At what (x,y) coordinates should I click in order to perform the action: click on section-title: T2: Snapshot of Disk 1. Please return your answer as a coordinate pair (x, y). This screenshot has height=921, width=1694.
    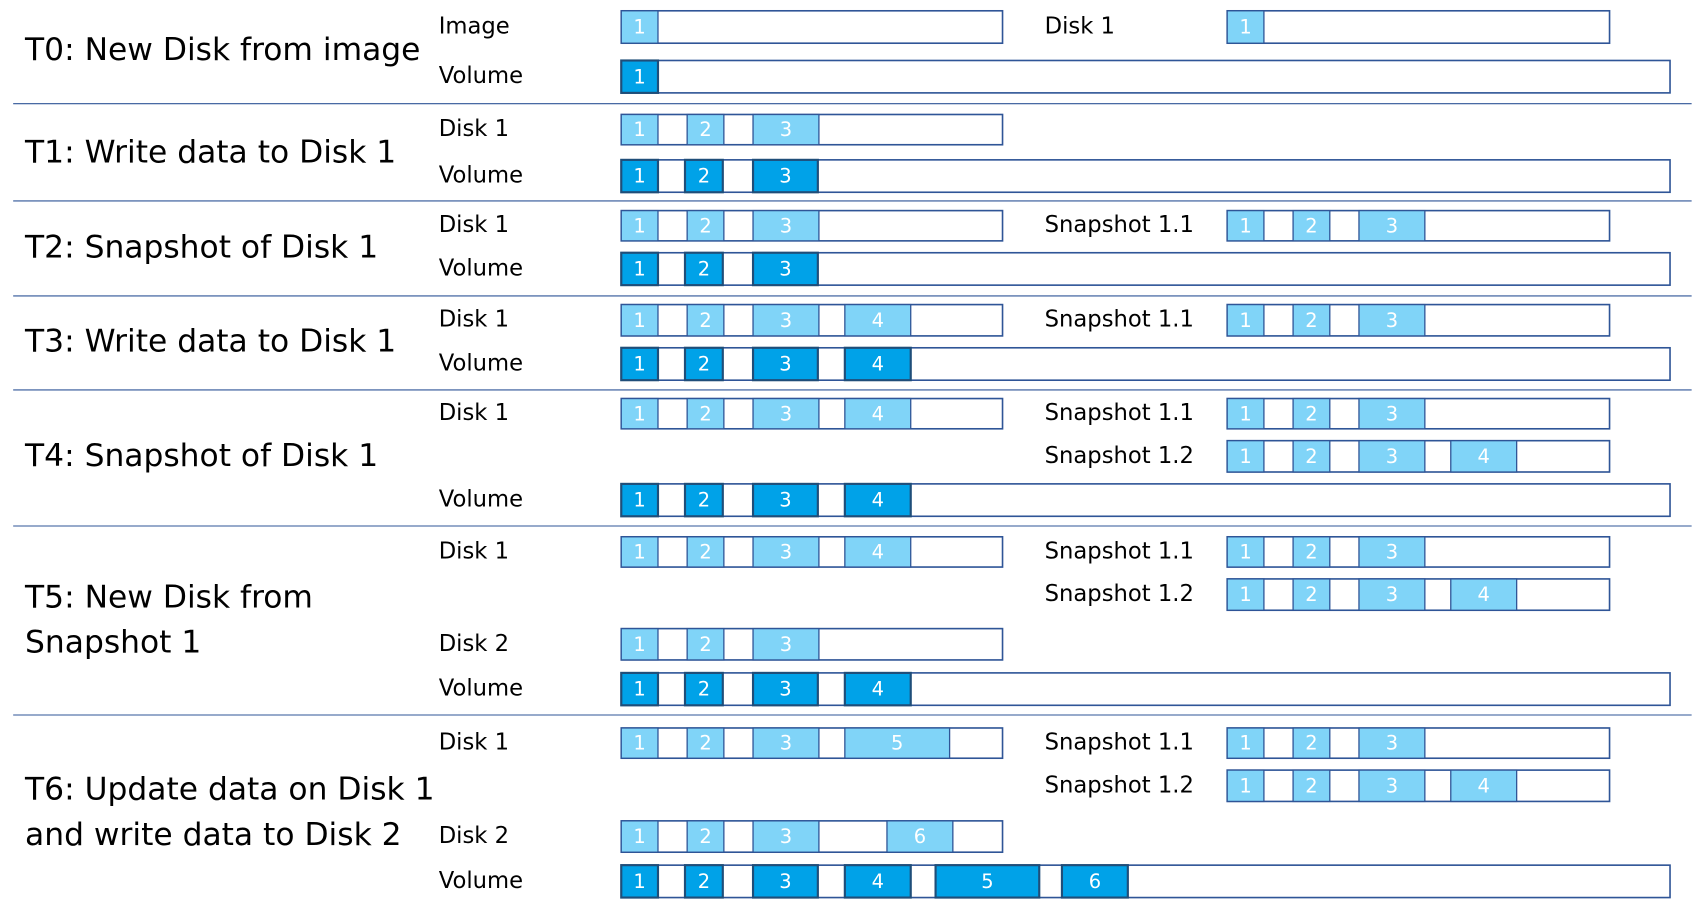
    Looking at the image, I should click on (201, 247).